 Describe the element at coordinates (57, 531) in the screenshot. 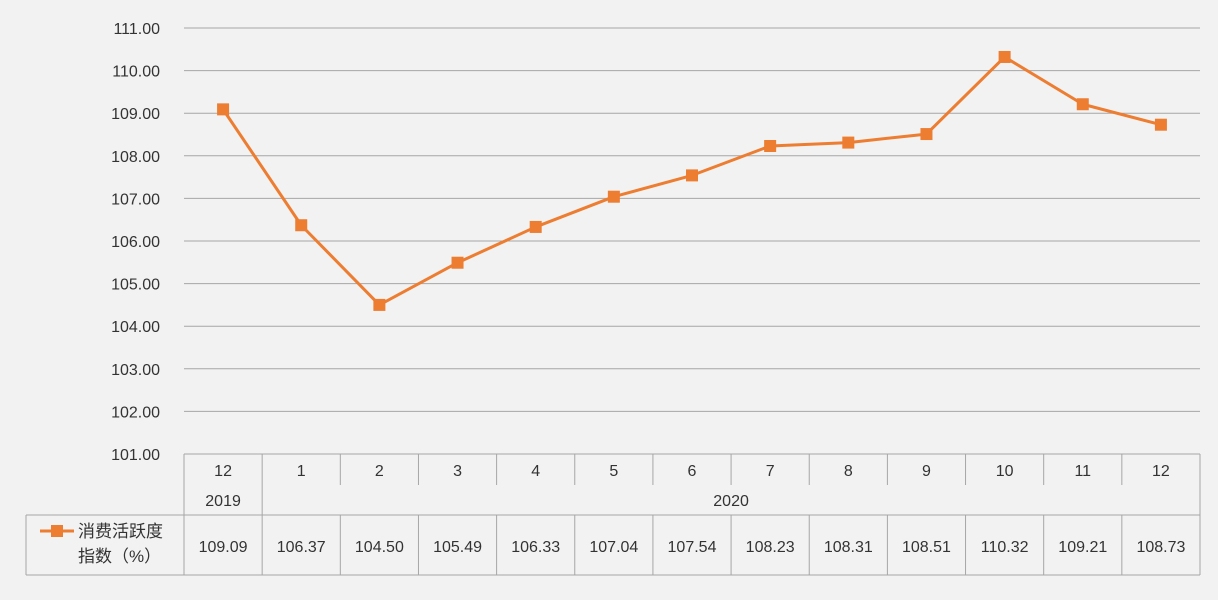

I see `legend-marker` at that location.